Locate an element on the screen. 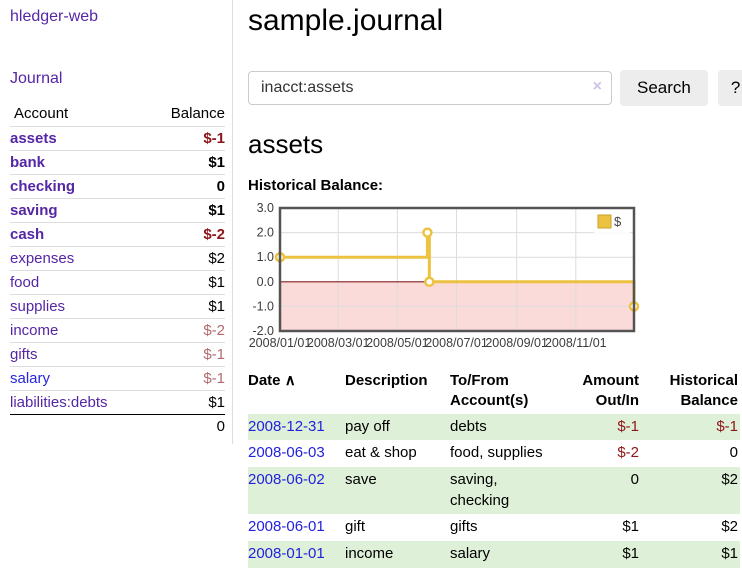  transaction-date-link: 2008-01-01 is located at coordinates (286, 553).